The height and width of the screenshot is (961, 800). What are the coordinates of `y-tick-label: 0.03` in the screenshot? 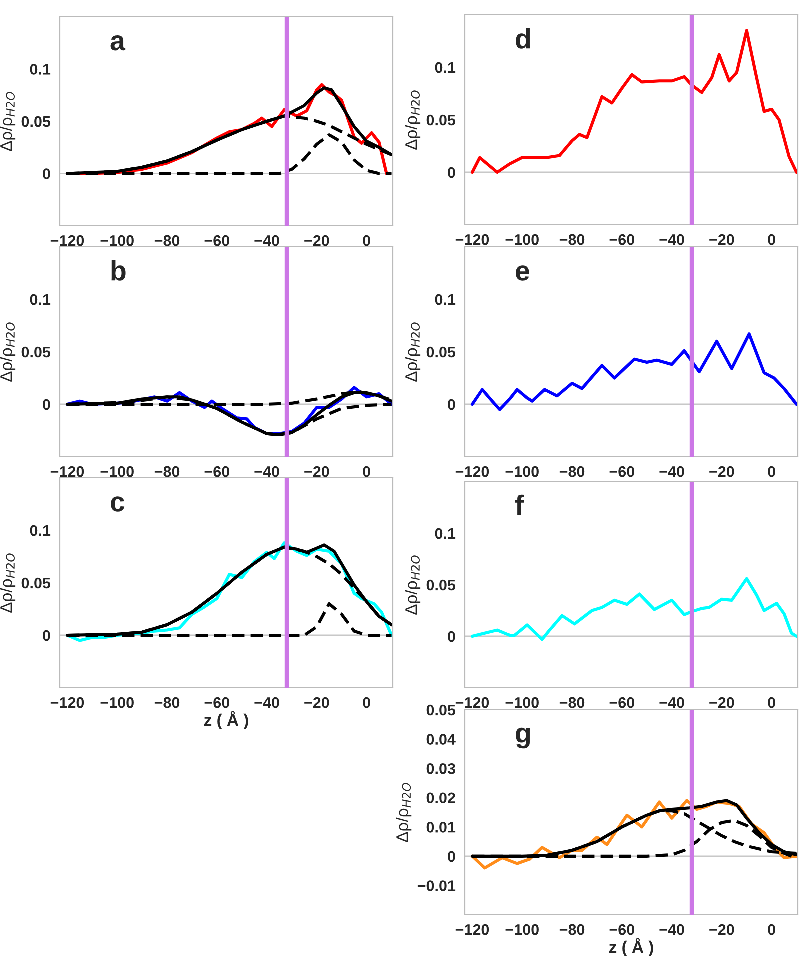 It's located at (441, 768).